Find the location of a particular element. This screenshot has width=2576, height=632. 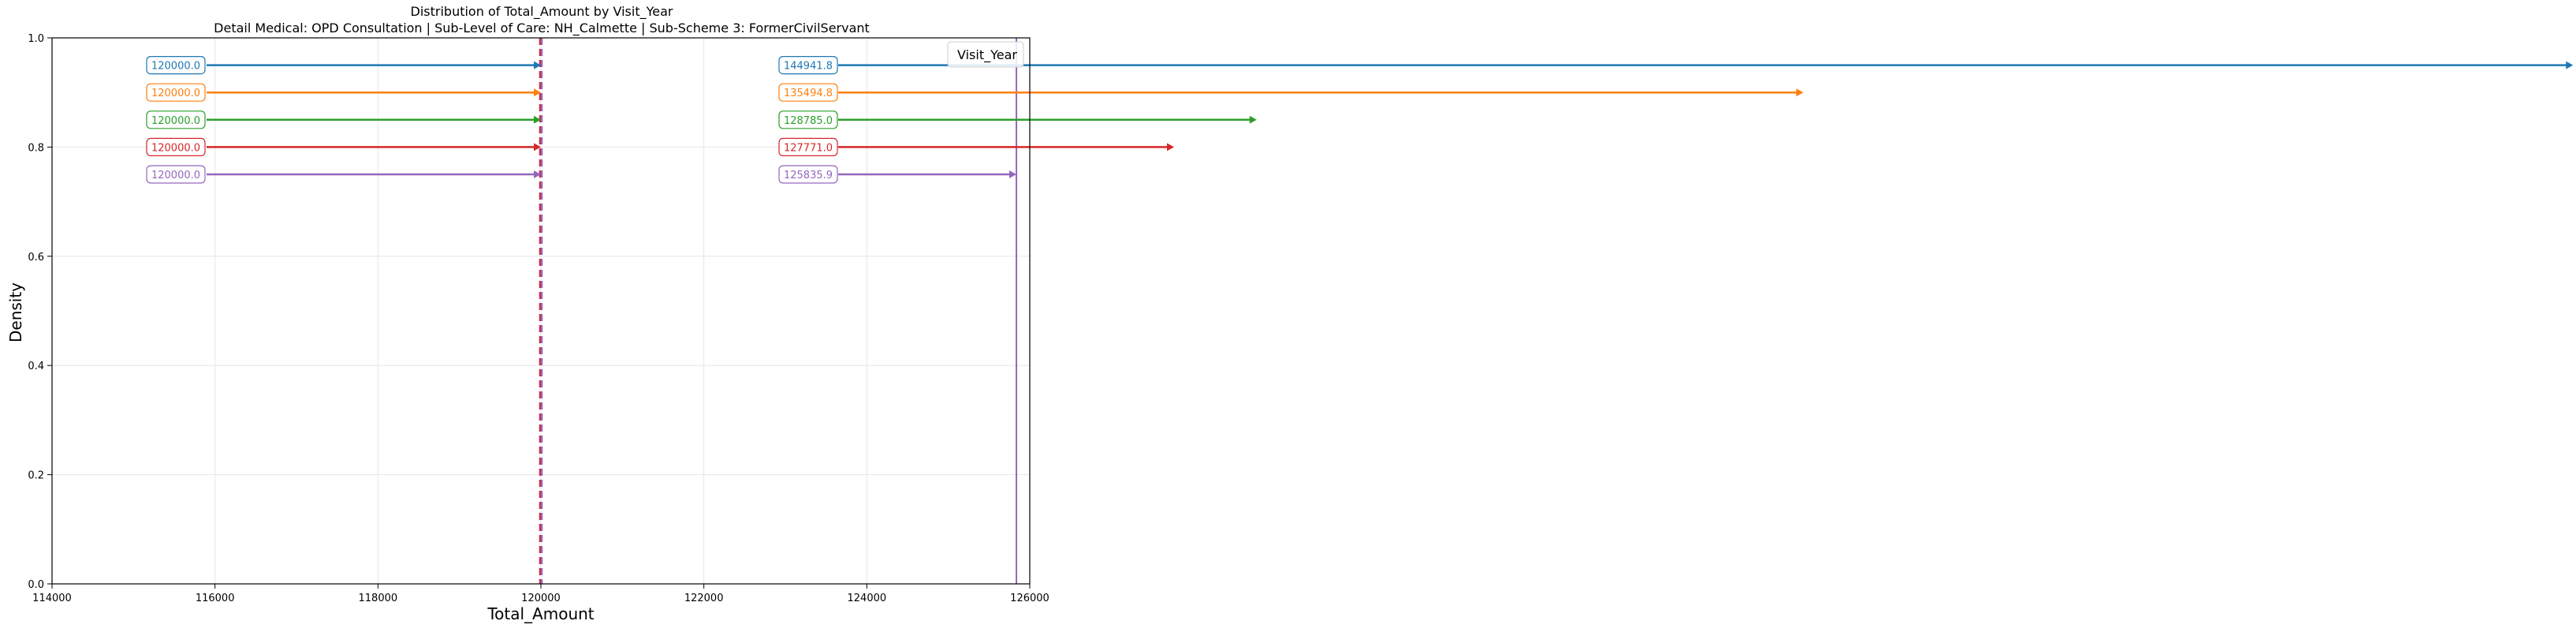

y-tick-label: 0.8 is located at coordinates (36, 148).